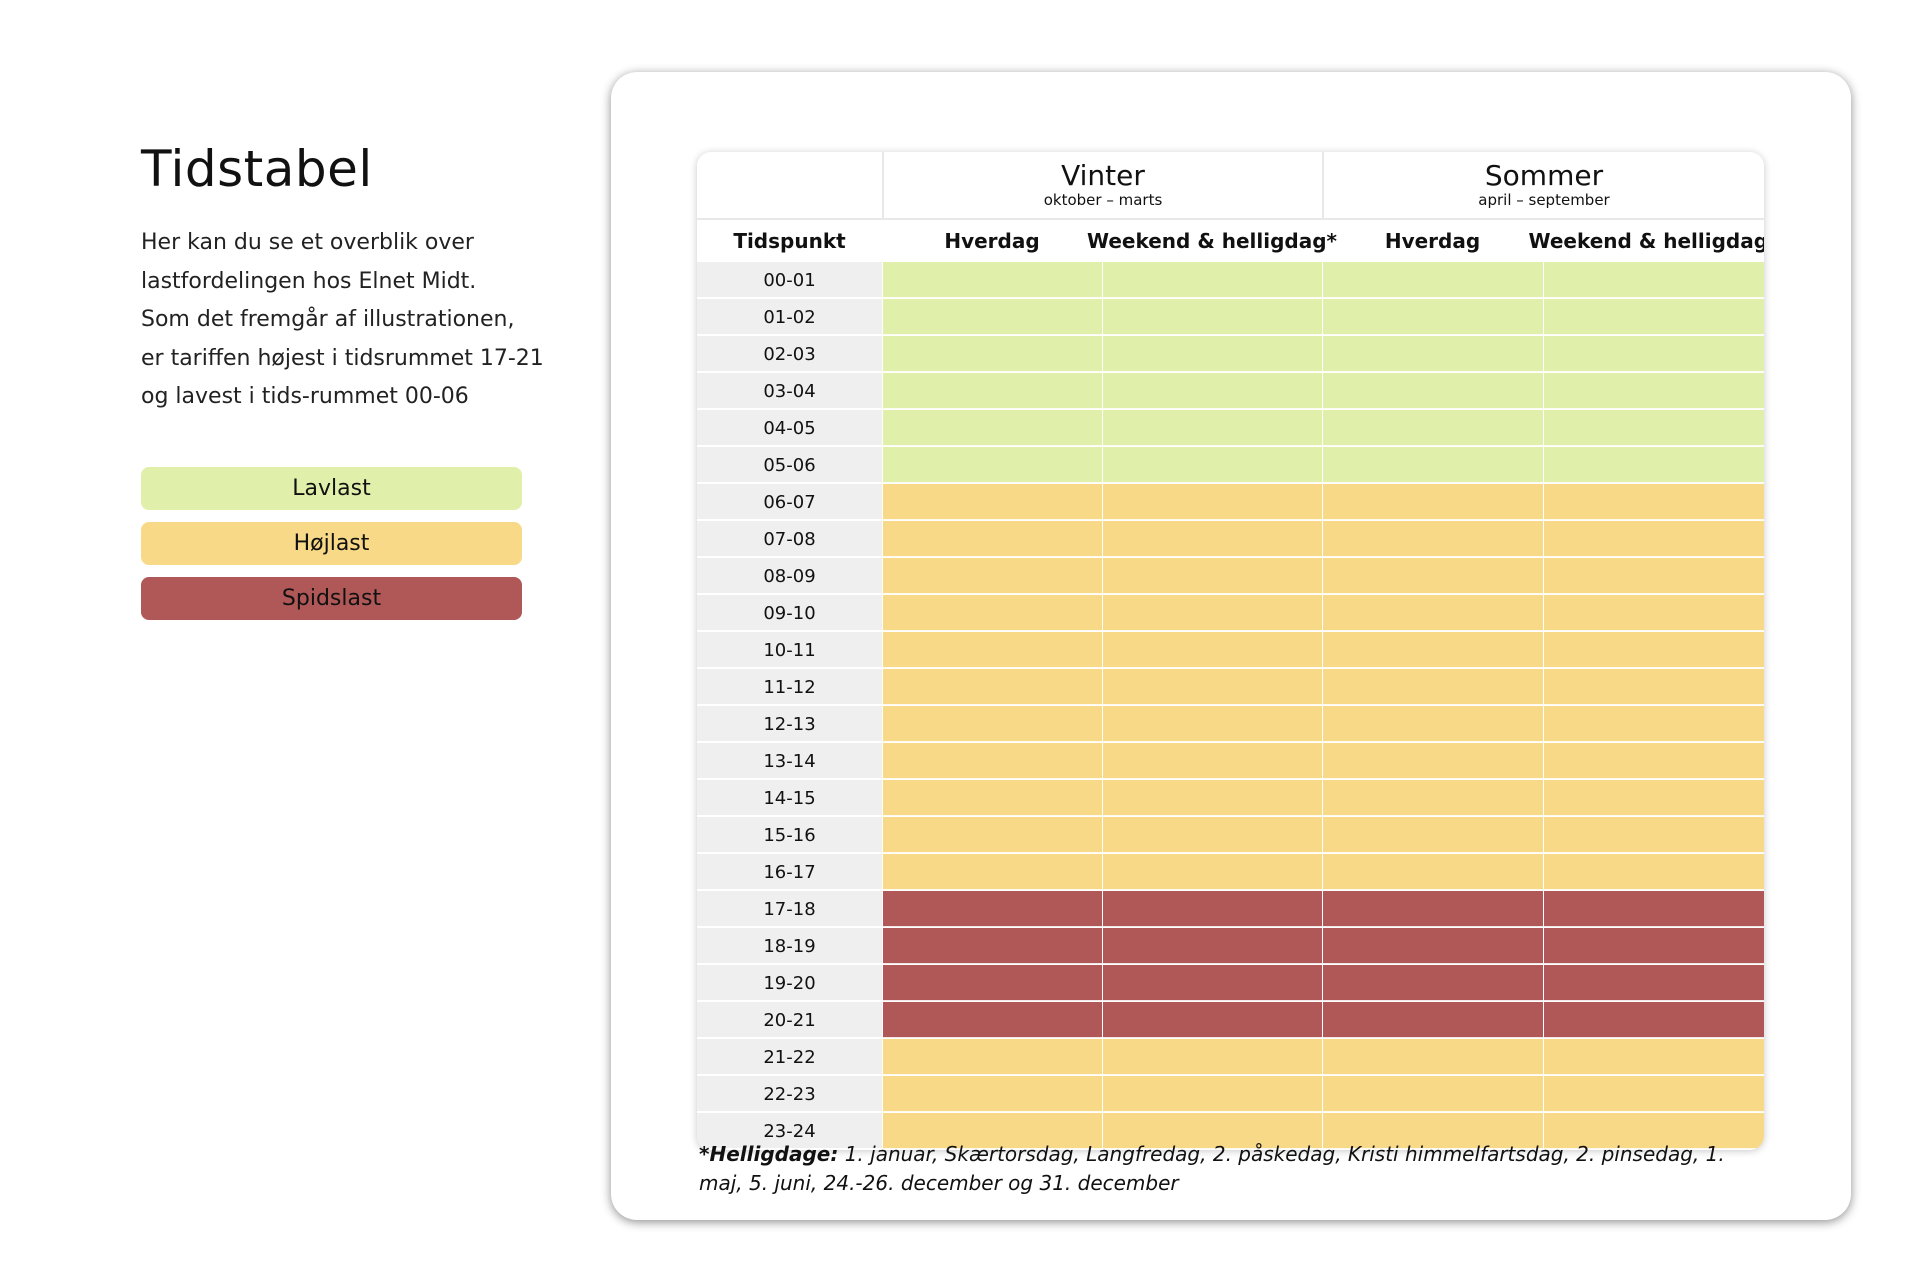 This screenshot has width=1920, height=1280. What do you see at coordinates (1544, 175) in the screenshot?
I see `season-name: Sommer` at bounding box center [1544, 175].